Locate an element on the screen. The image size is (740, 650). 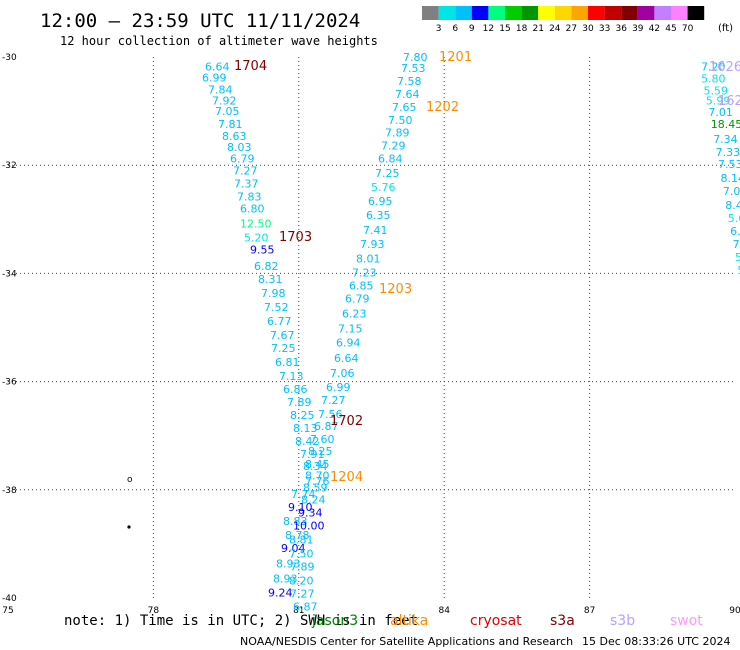
wave-height-value: 7.76 is located at coordinates (317, 481).